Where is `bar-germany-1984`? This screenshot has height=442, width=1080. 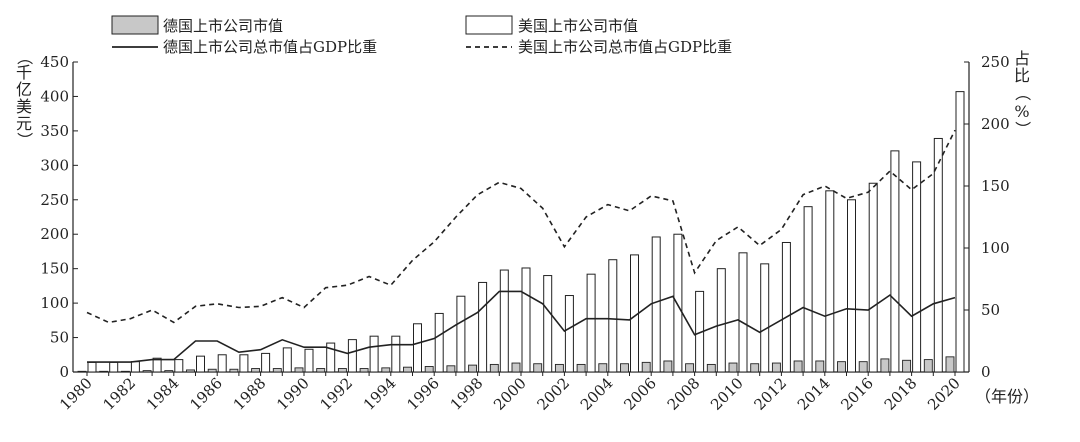
bar-germany-1984 is located at coordinates (169, 371).